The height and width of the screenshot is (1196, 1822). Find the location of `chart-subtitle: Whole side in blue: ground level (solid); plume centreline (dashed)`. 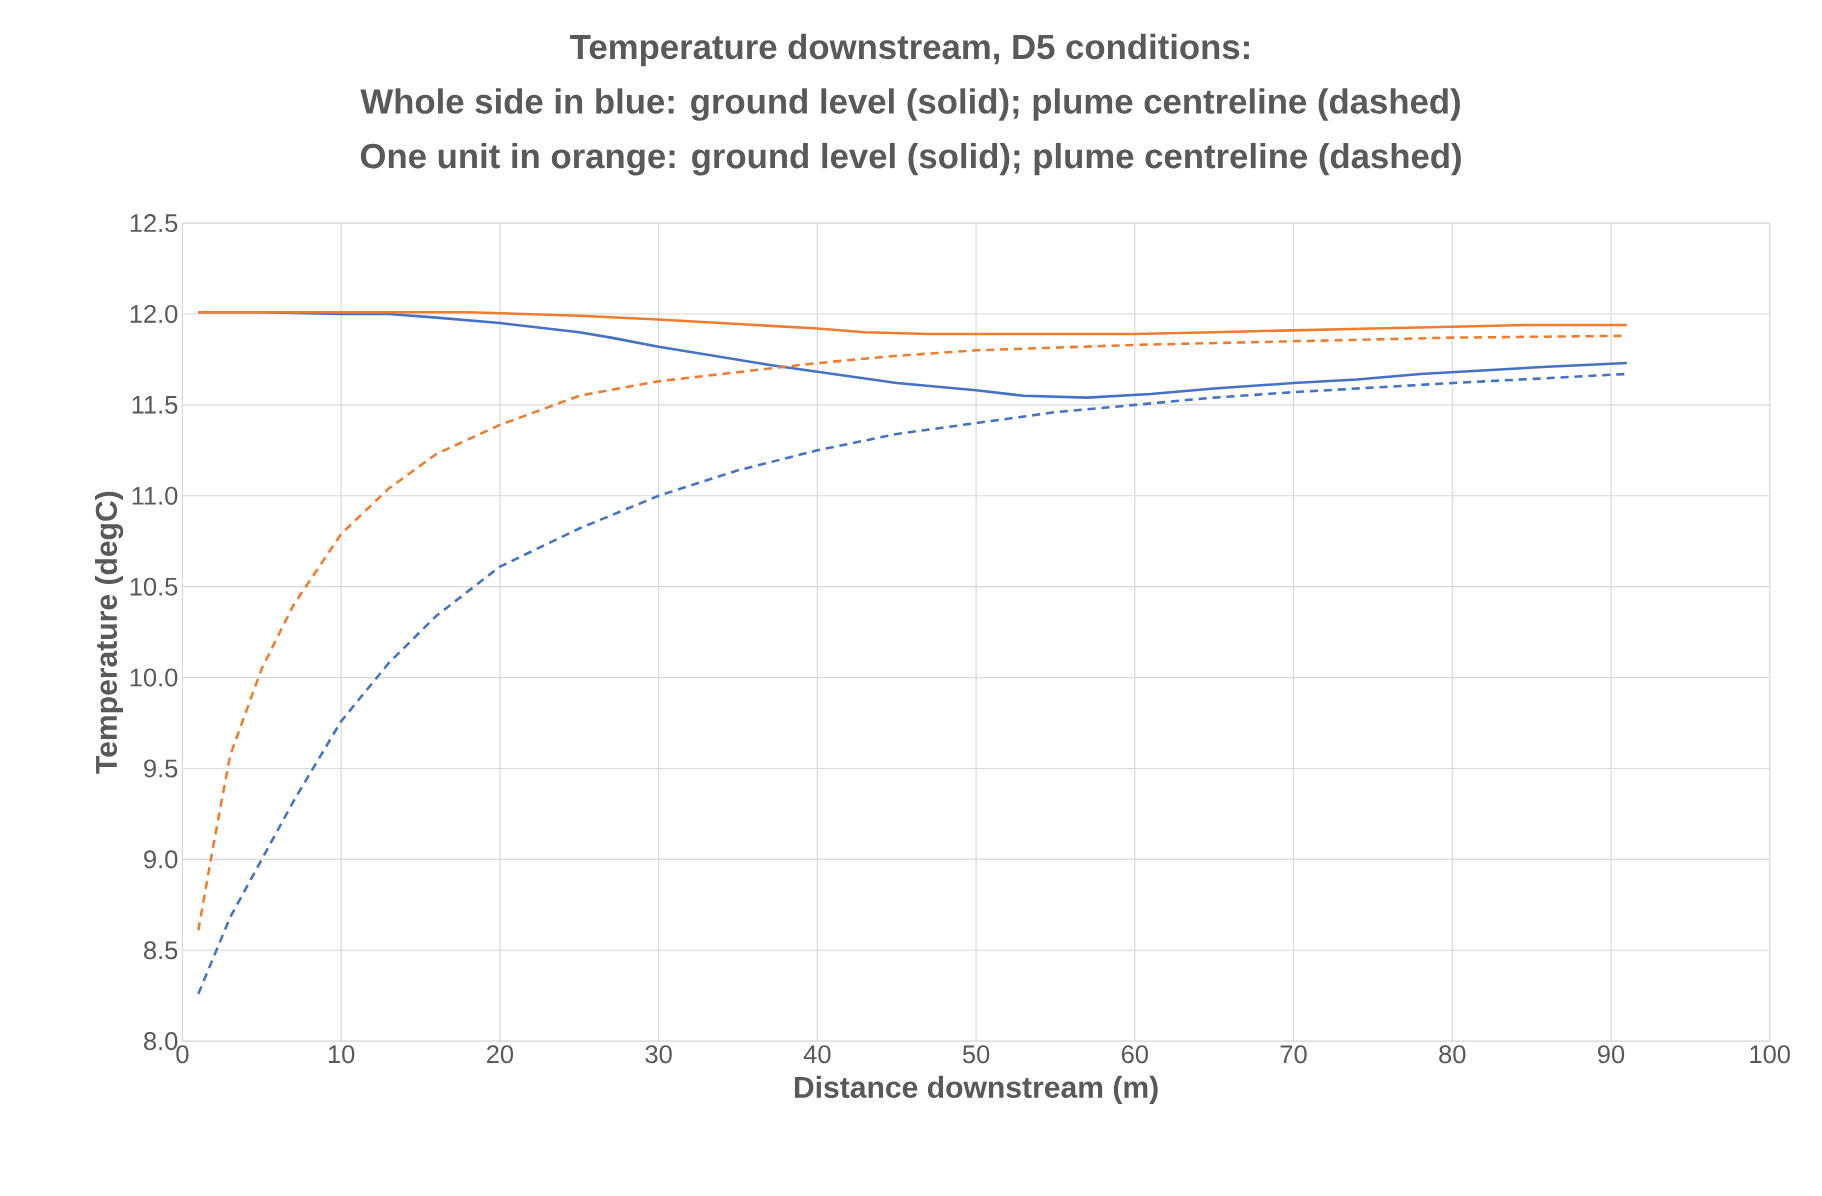

chart-subtitle: Whole side in blue: ground level (solid); plume centreline (dashed) is located at coordinates (910, 104).